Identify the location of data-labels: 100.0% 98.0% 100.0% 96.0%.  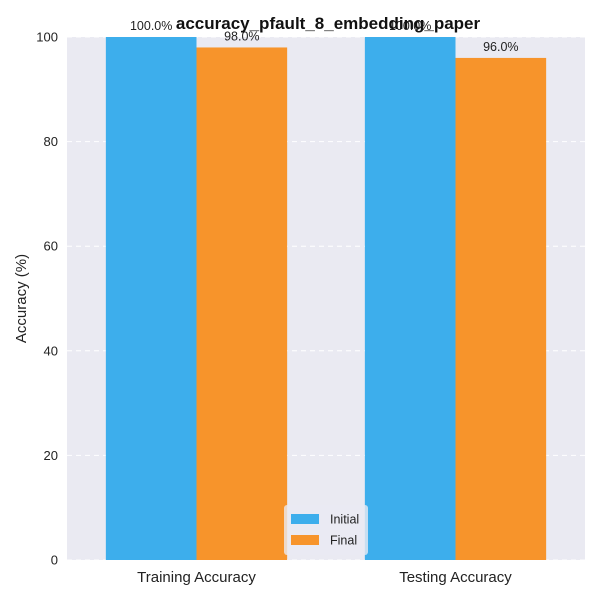
(324, 36).